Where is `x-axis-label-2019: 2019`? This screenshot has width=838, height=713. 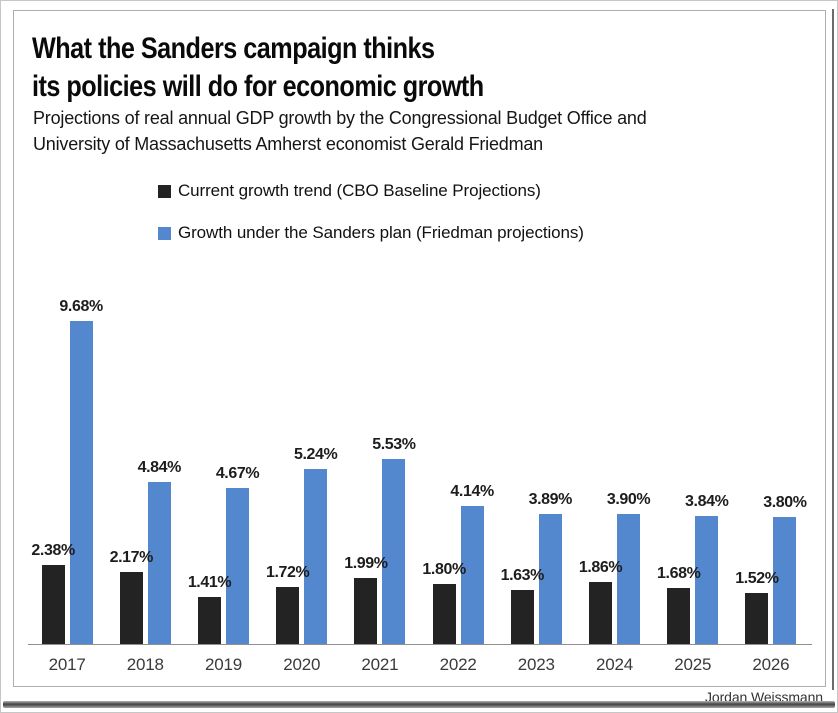
x-axis-label-2019: 2019 is located at coordinates (223, 664).